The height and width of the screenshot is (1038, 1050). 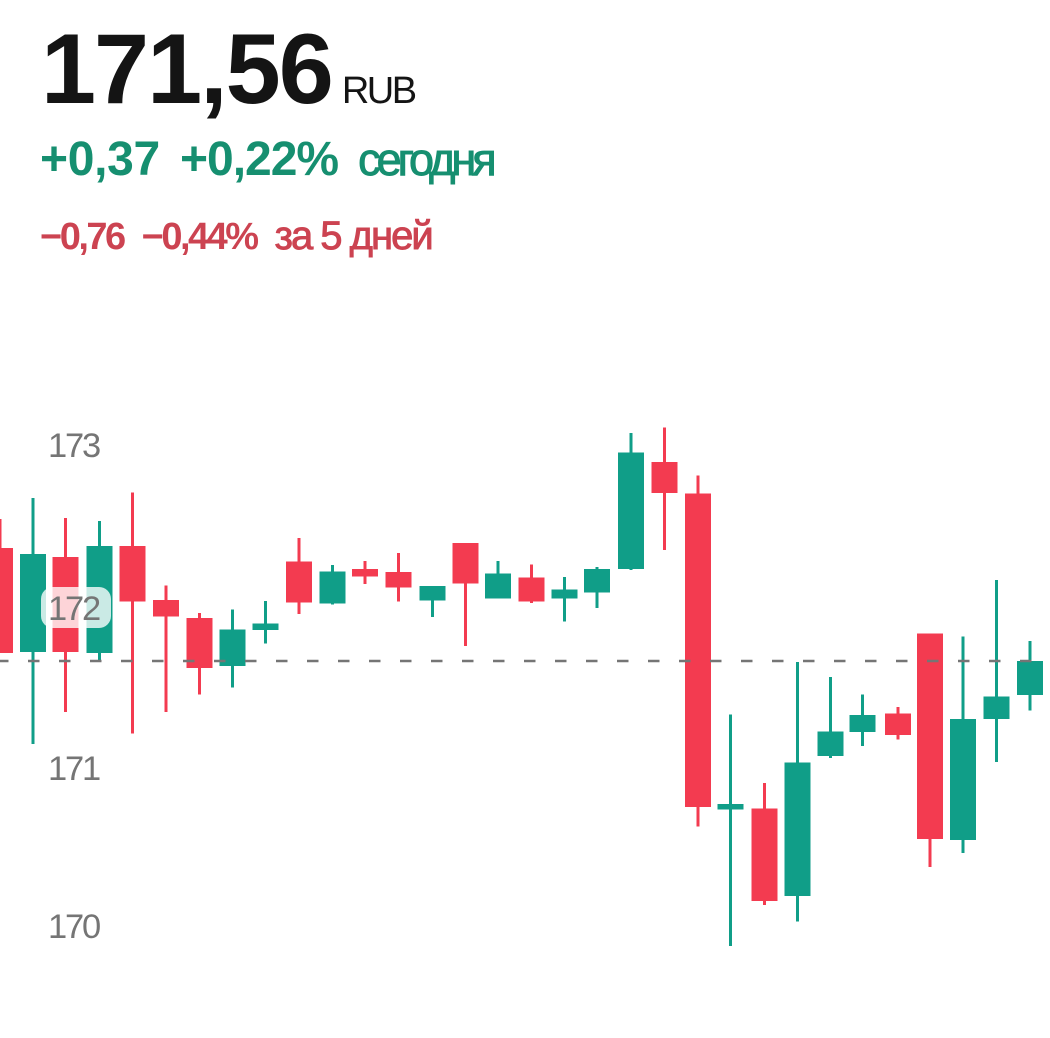 I want to click on svg-text: 171, so click(x=74, y=769).